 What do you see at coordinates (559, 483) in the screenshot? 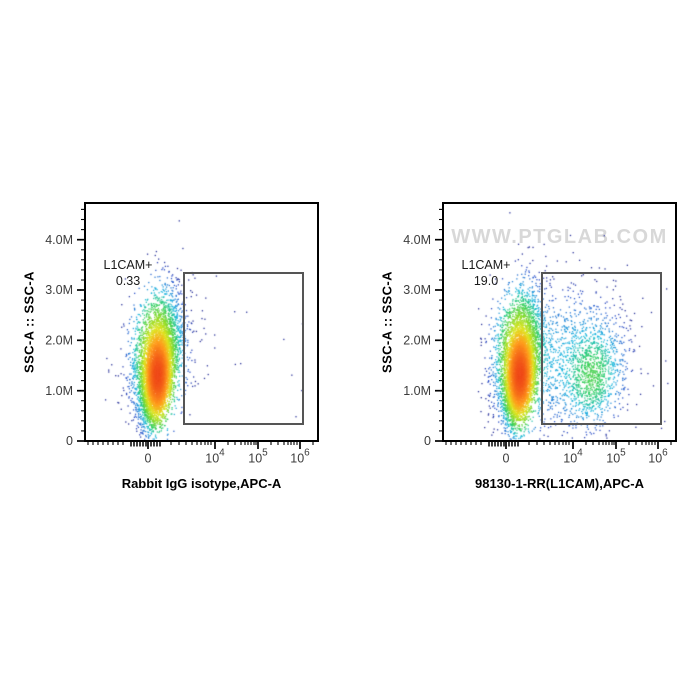
I see `x-axis-title: 98130-1-RR(L1CAM),APC-A` at bounding box center [559, 483].